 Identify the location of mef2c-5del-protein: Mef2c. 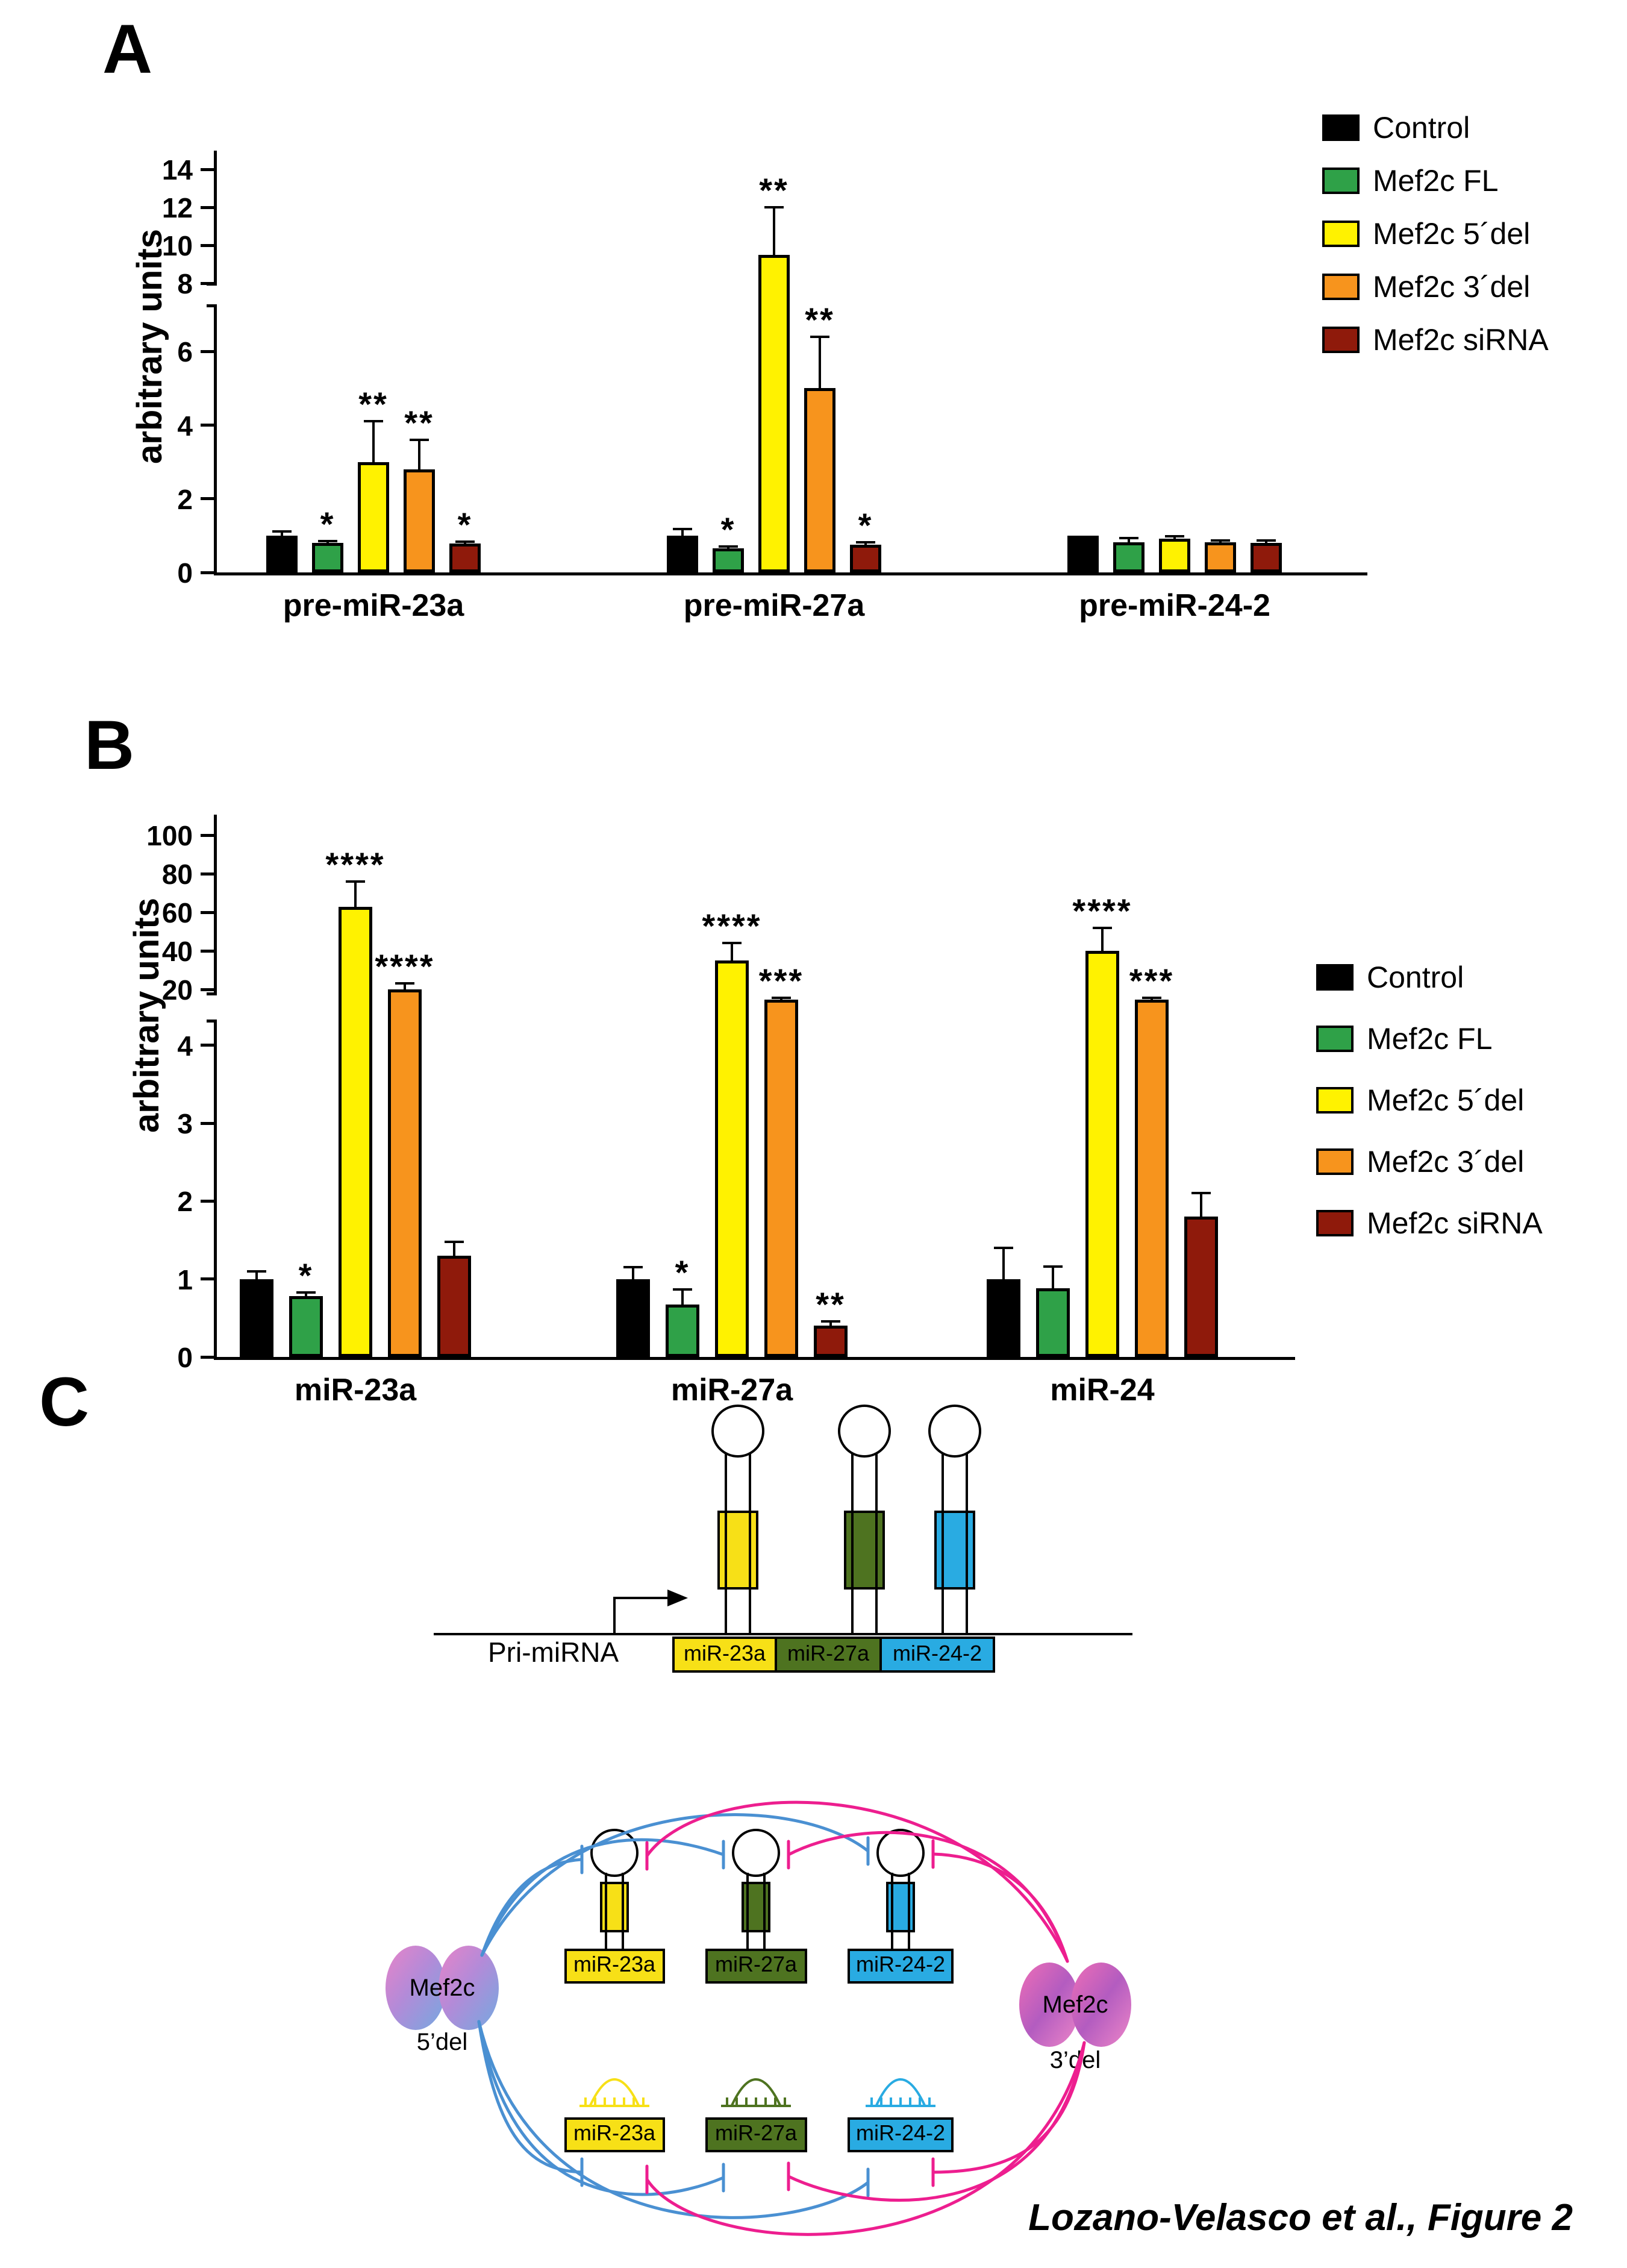
(443, 1988).